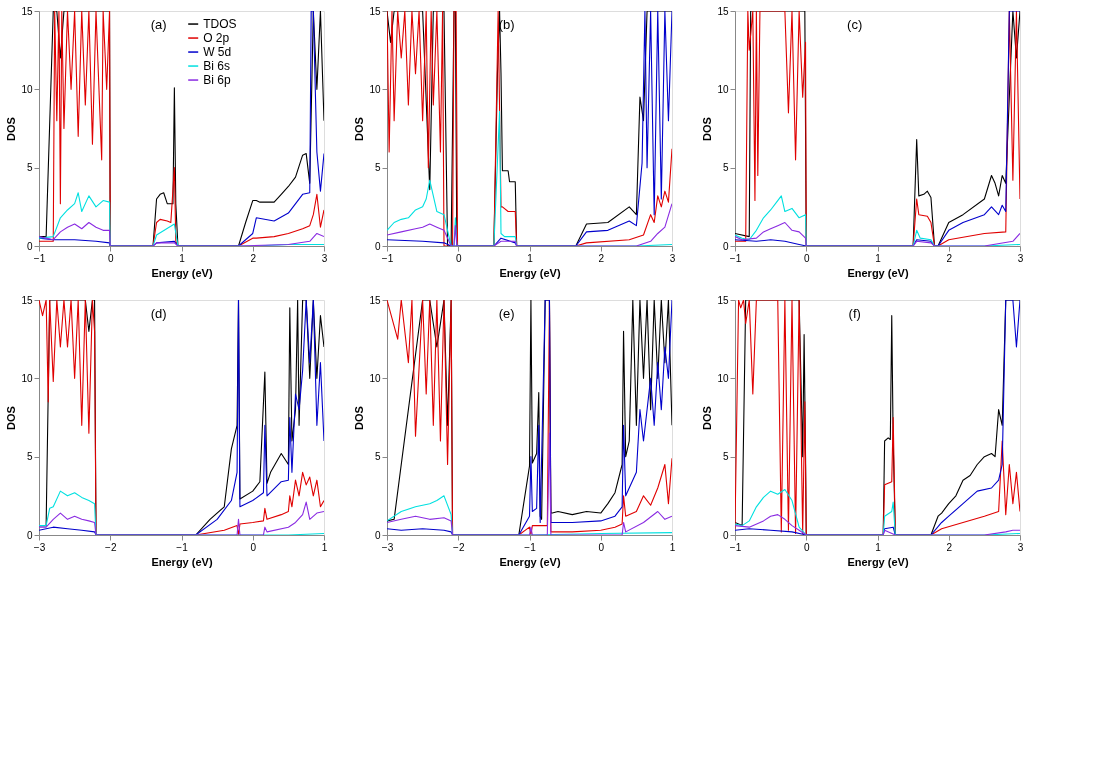 The image size is (1108, 767). What do you see at coordinates (217, 52) in the screenshot?
I see `legend-label: W 5d` at bounding box center [217, 52].